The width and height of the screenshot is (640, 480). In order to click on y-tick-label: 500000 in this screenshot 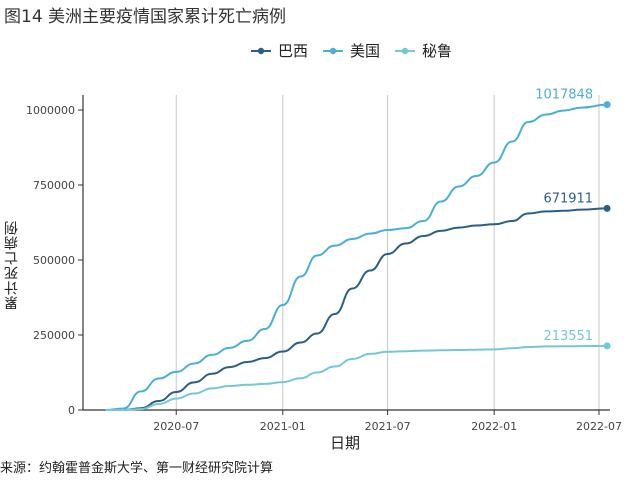, I will do `click(54, 260)`.